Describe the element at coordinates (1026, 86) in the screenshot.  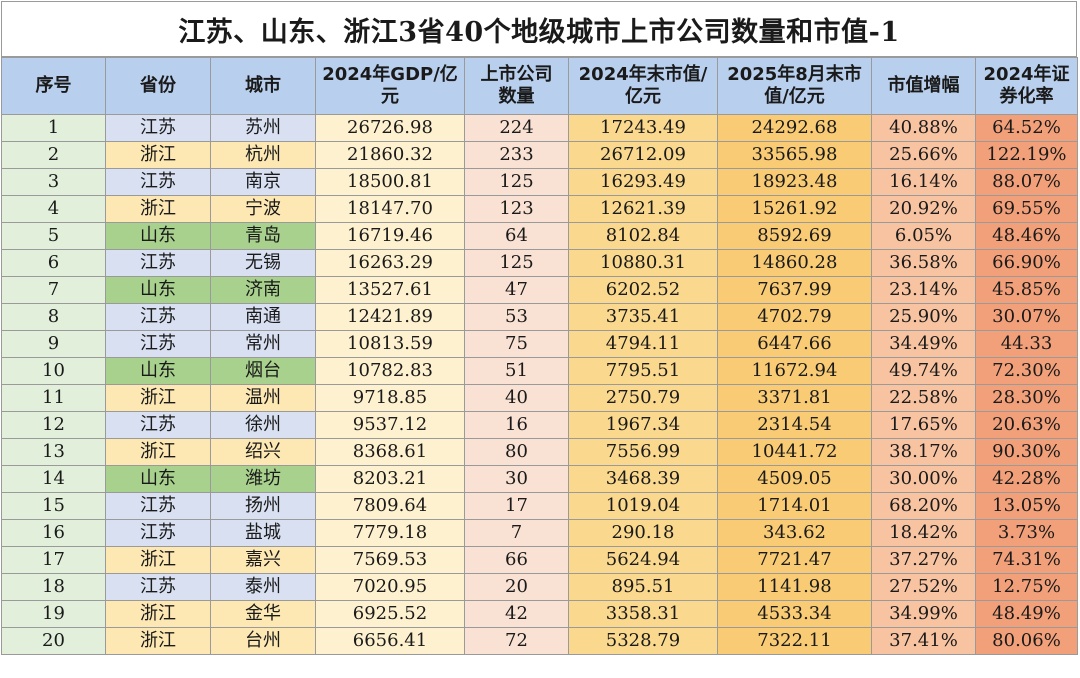
I see `header-rate: 2024年证券化率` at that location.